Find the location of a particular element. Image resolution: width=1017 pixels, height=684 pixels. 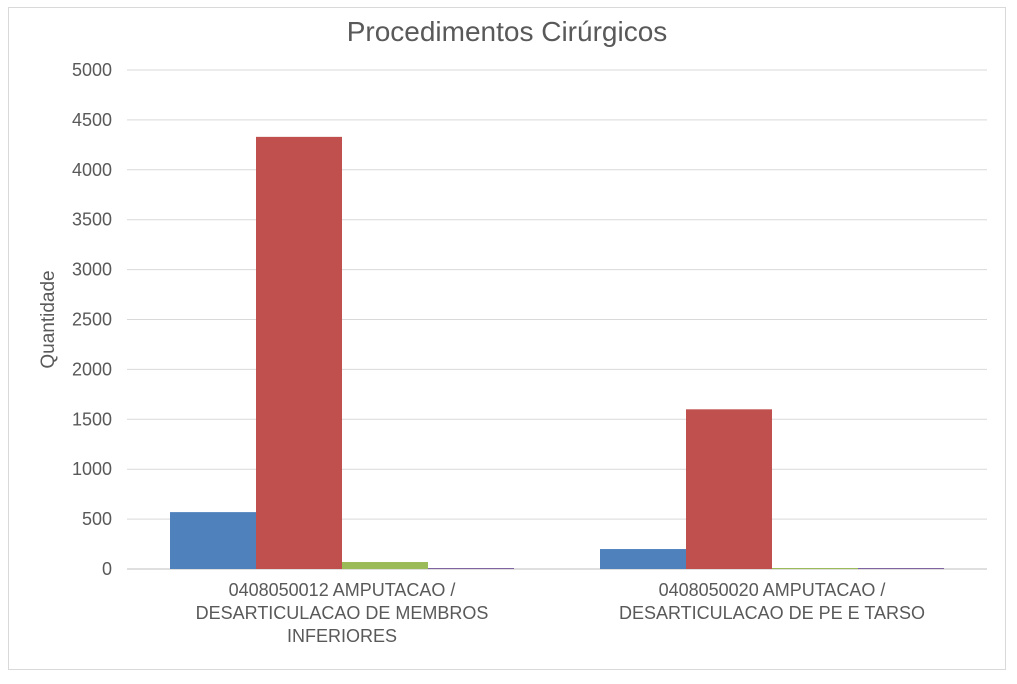

category-label: DESARTICULACAO DE MEMBROS is located at coordinates (342, 613).